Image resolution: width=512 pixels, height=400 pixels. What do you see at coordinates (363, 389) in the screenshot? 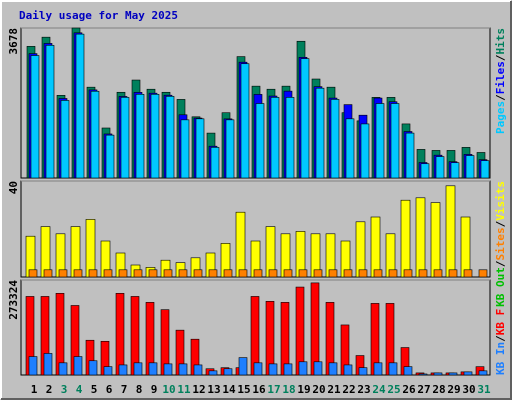
I see `x-tick-label: 23` at bounding box center [363, 389].